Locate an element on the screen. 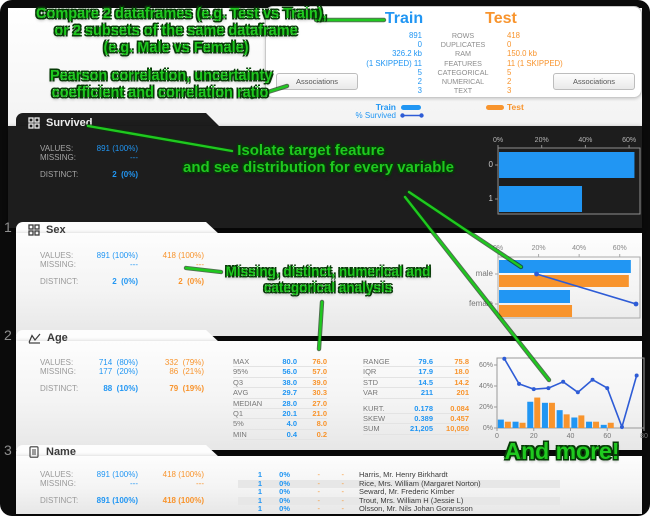 The image size is (650, 516). name-card-header: Name is located at coordinates (52, 452).